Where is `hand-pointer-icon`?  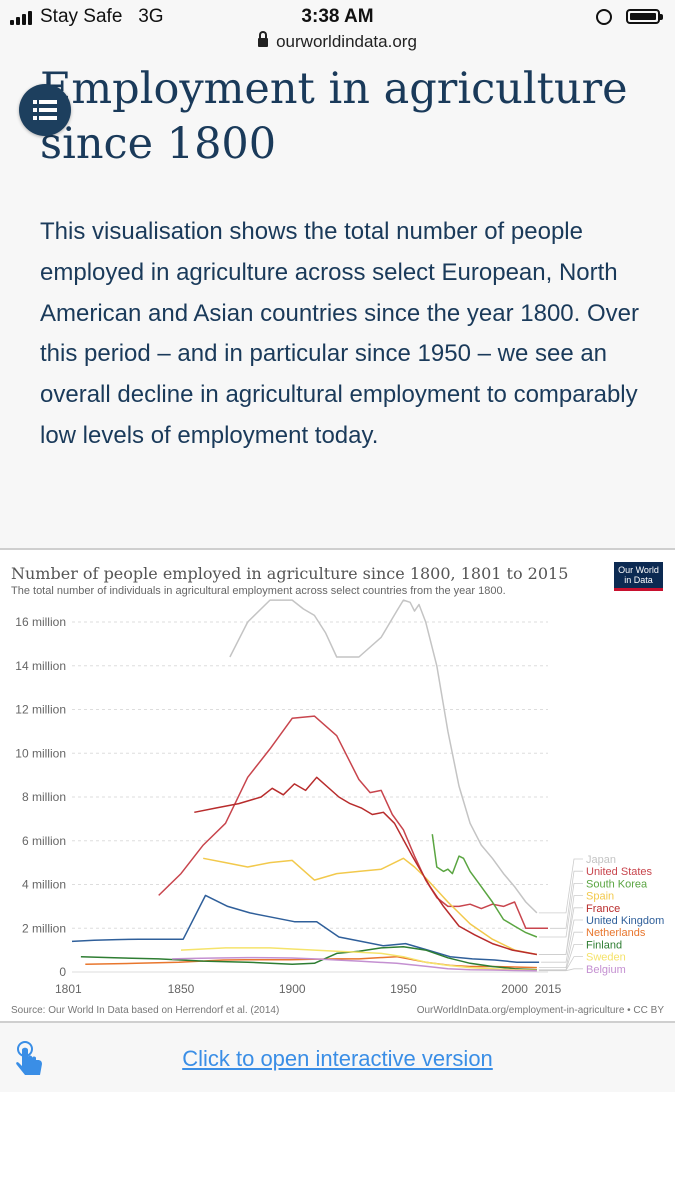
hand-pointer-icon is located at coordinates (29, 1058).